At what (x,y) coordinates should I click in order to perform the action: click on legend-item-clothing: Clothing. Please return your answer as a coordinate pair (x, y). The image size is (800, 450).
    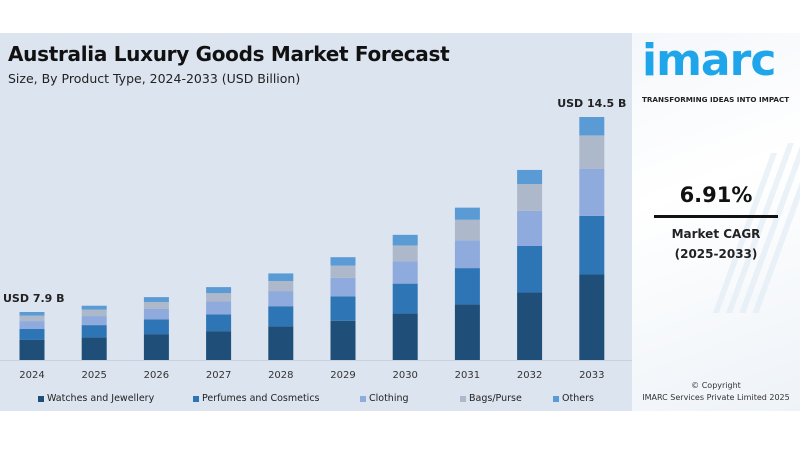
    Looking at the image, I should click on (384, 398).